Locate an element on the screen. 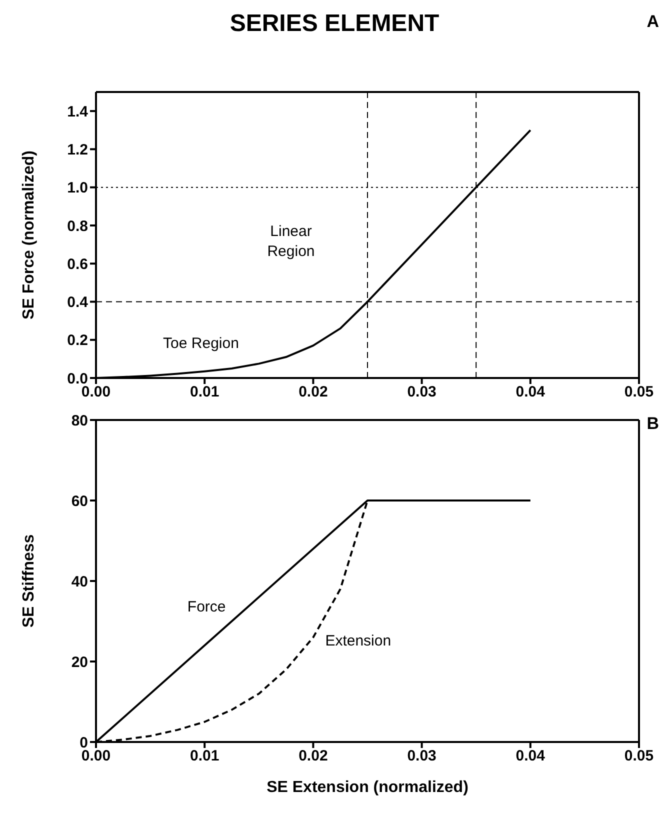  y-tick-label: 60 is located at coordinates (79, 501).